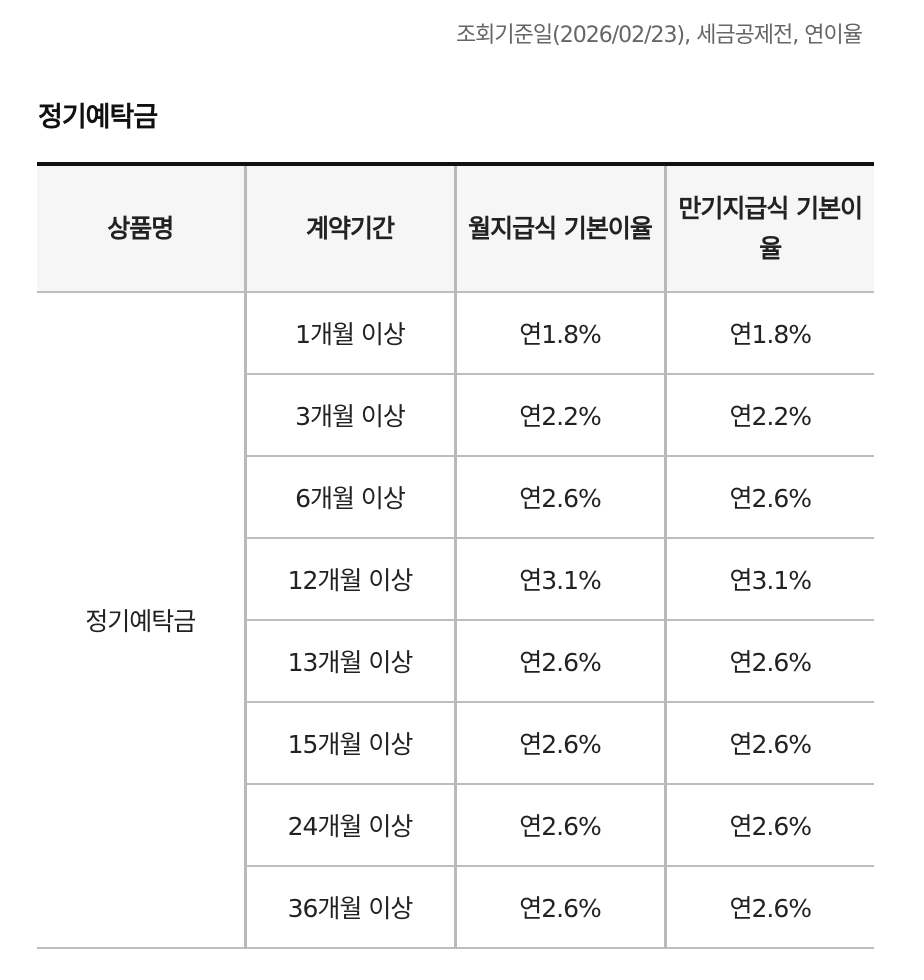  What do you see at coordinates (98, 117) in the screenshot?
I see `section-title: 정기예탁금` at bounding box center [98, 117].